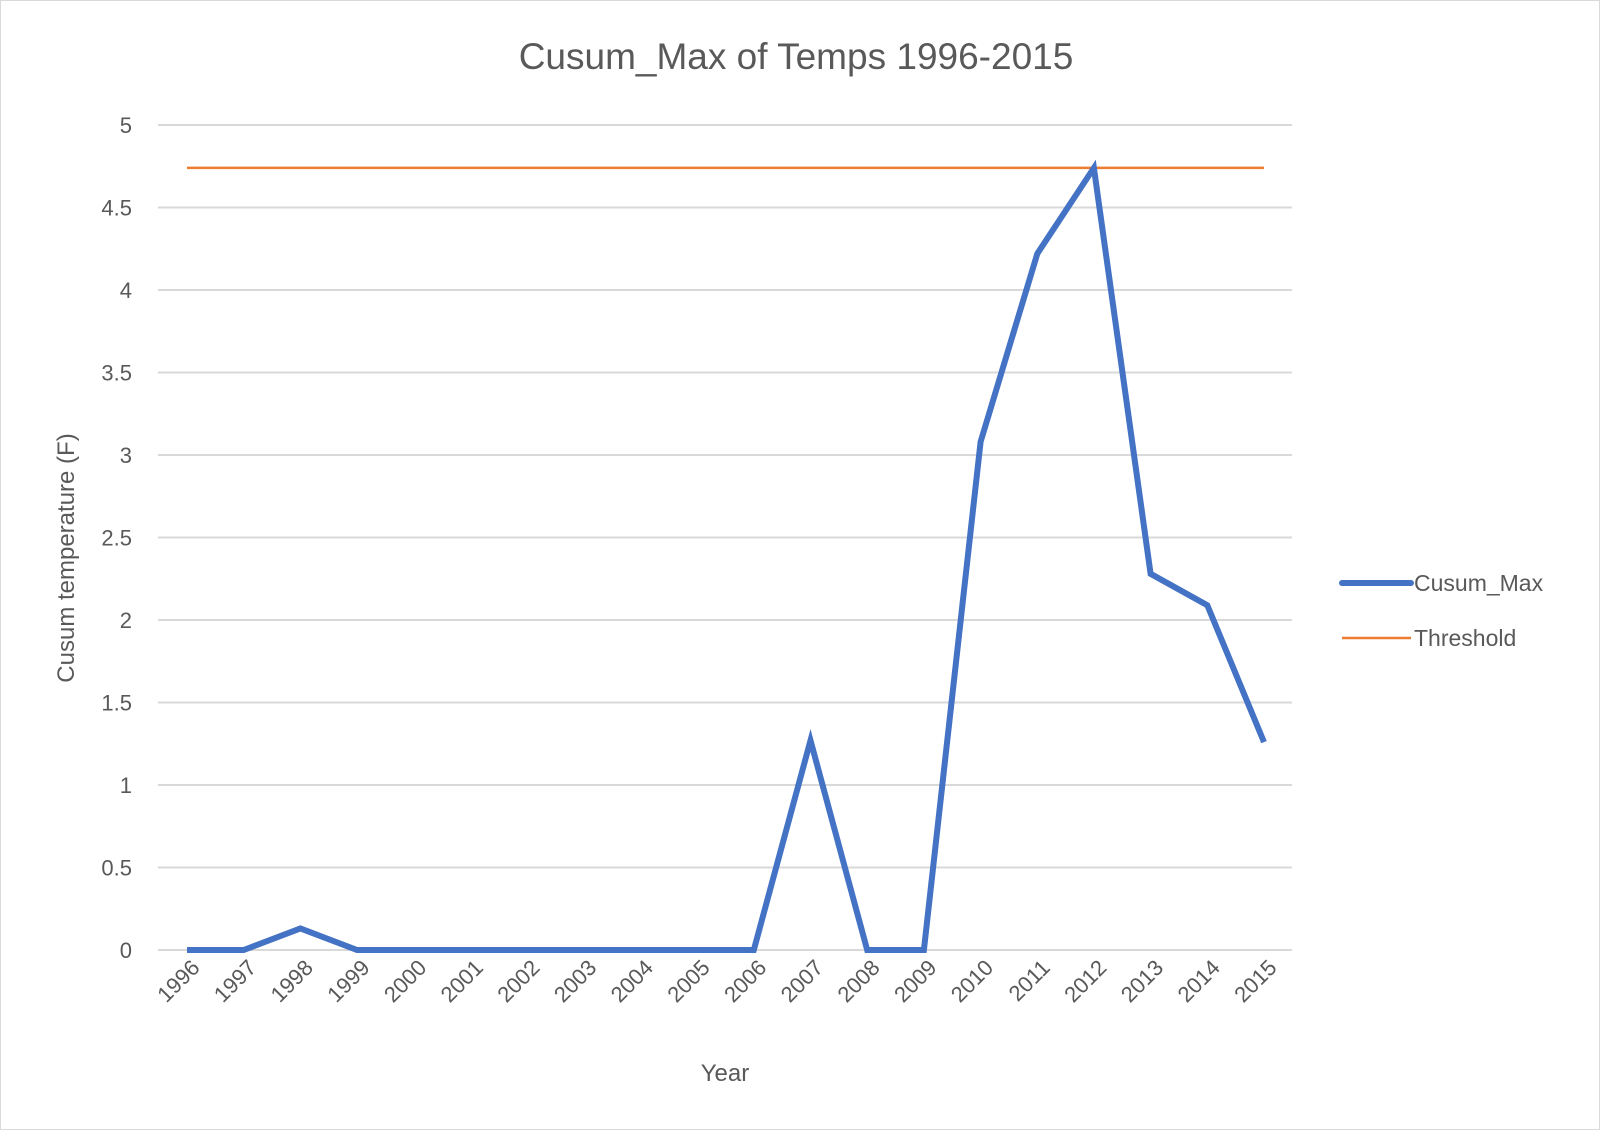 The height and width of the screenshot is (1131, 1600). Describe the element at coordinates (1441, 610) in the screenshot. I see `legend: Cusum_Max Threshold` at that location.